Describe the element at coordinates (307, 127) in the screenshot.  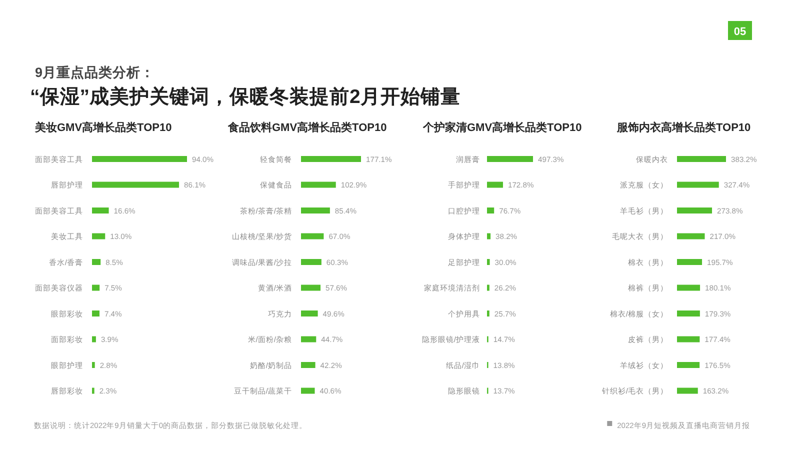
I see `chart-title: 食品饮料GMV高增长品类TOP10` at that location.